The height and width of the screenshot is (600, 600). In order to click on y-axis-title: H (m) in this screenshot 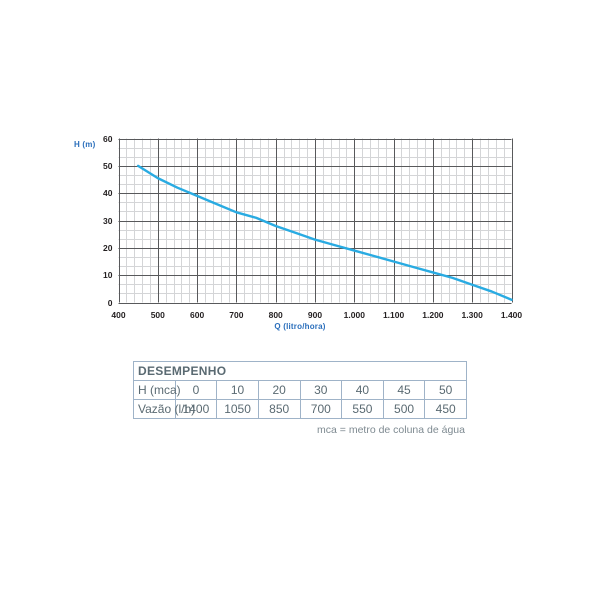, I will do `click(85, 144)`.